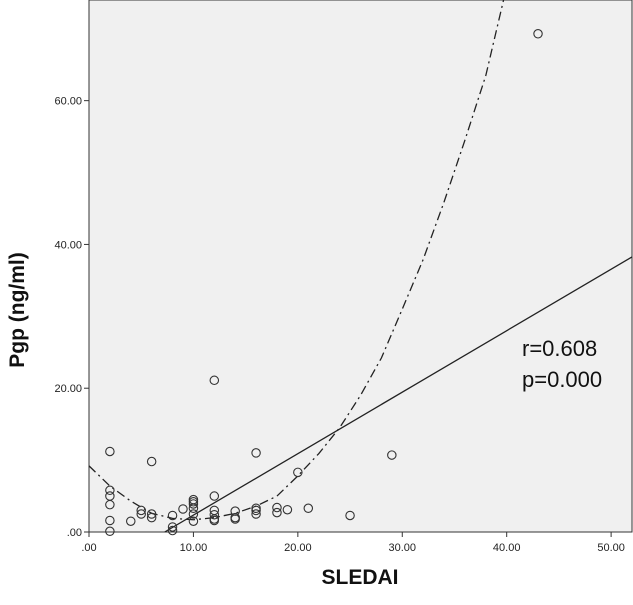  What do you see at coordinates (507, 548) in the screenshot?
I see `x-tick-label: 40.00` at bounding box center [507, 548].